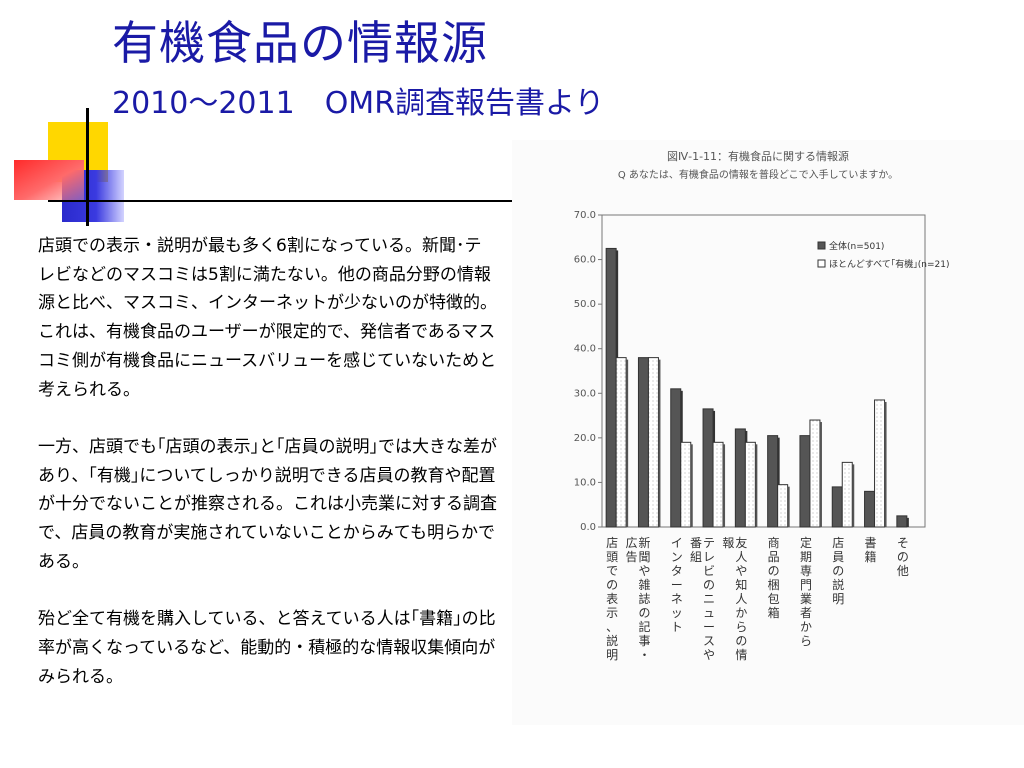  I want to click on x-tick-label-char: 情, so click(741, 655).